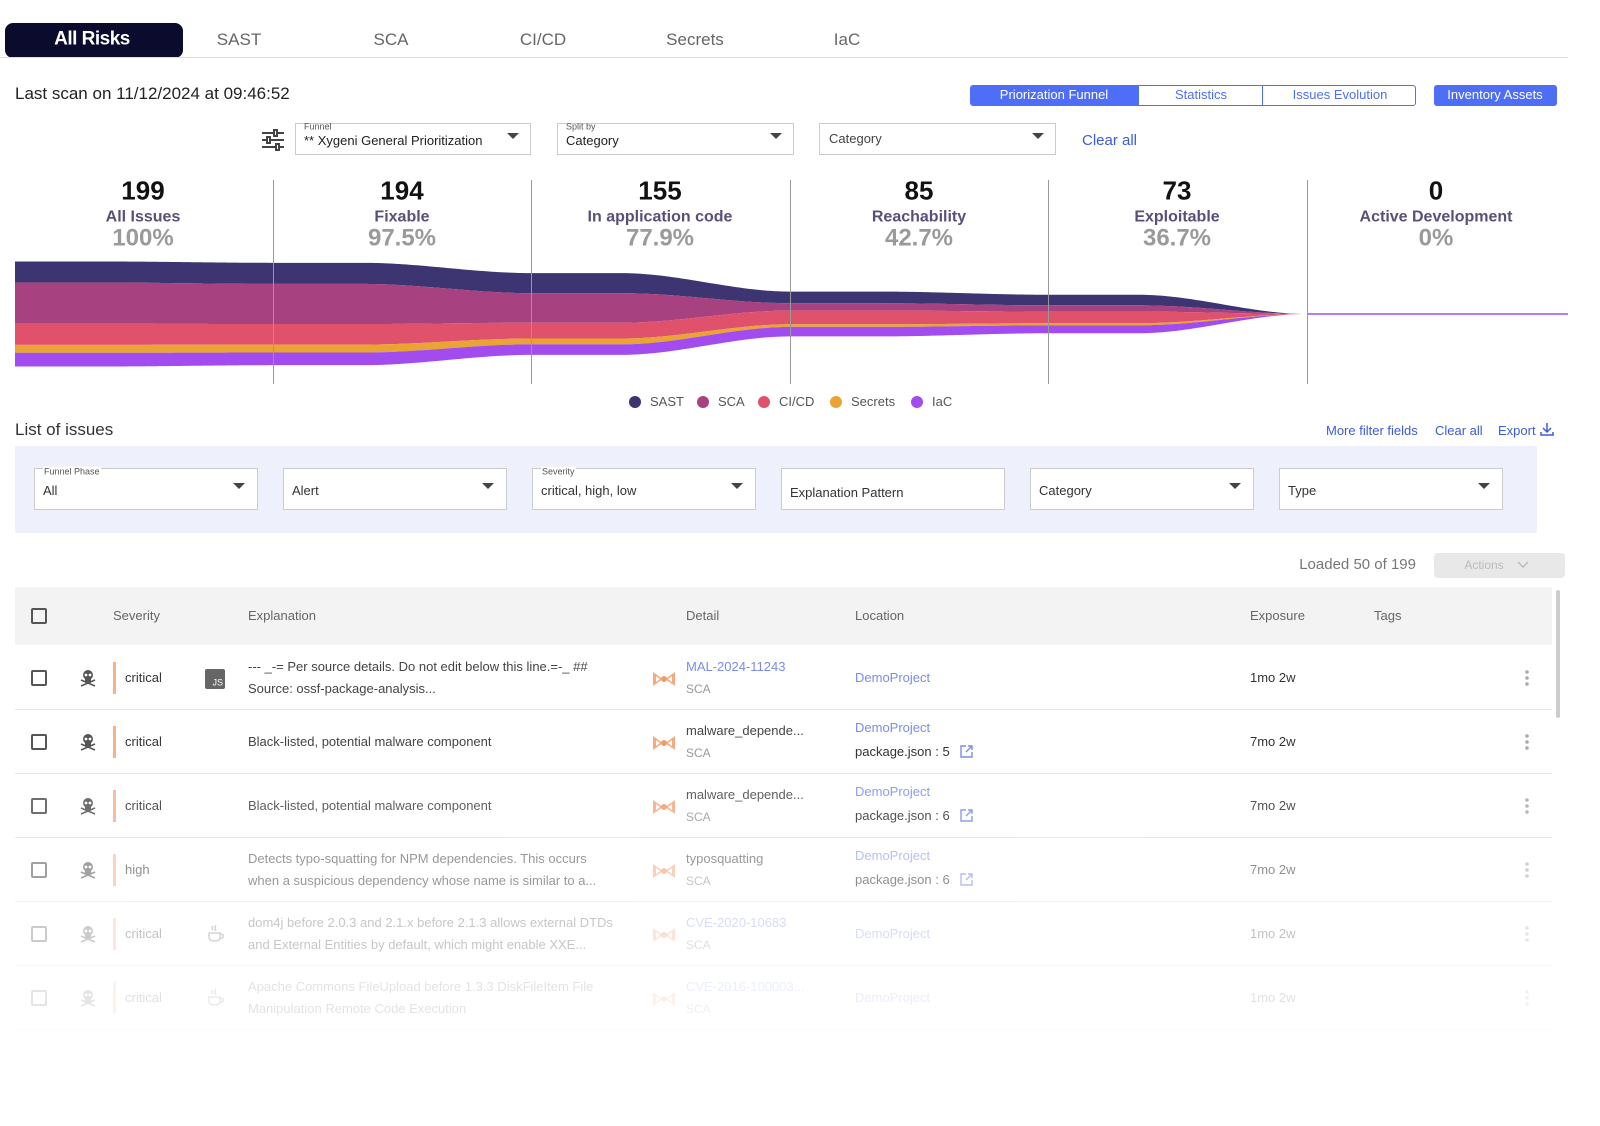 This screenshot has width=1600, height=1126. I want to click on detail: typosquatting, so click(725, 859).